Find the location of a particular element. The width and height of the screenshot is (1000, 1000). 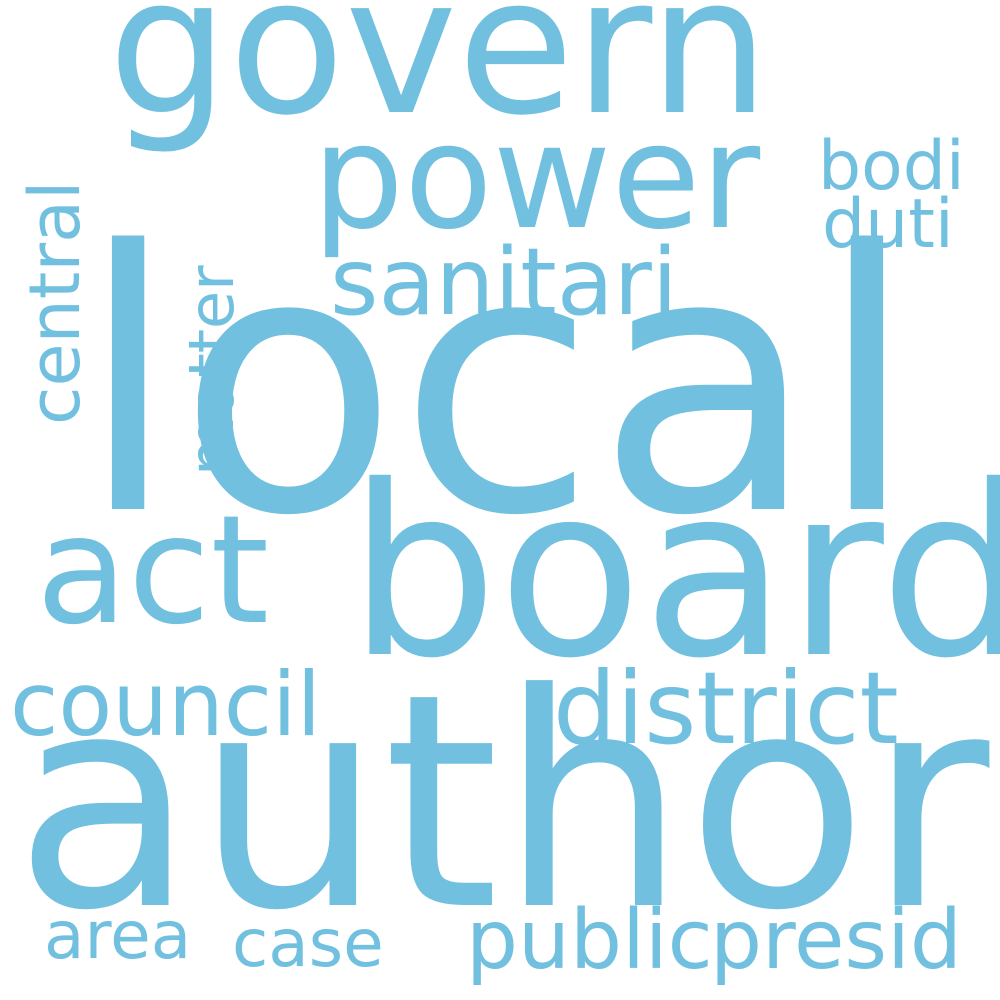

word-district: district is located at coordinates (726, 708).